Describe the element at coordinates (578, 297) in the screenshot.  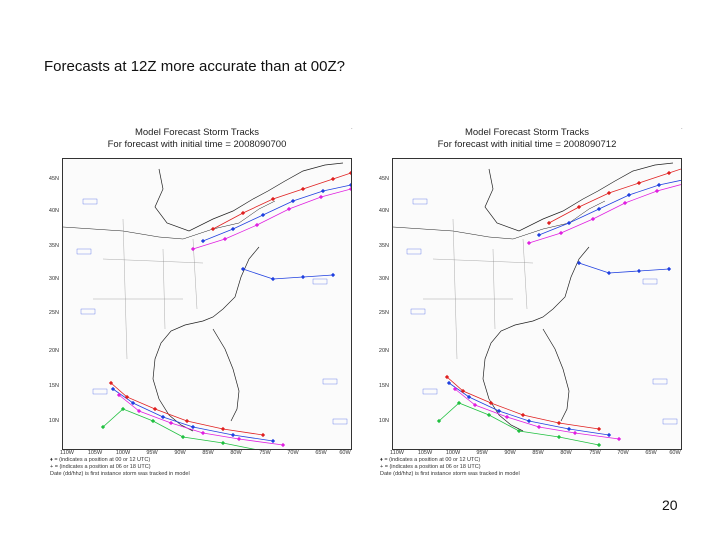
I see `coastline` at that location.